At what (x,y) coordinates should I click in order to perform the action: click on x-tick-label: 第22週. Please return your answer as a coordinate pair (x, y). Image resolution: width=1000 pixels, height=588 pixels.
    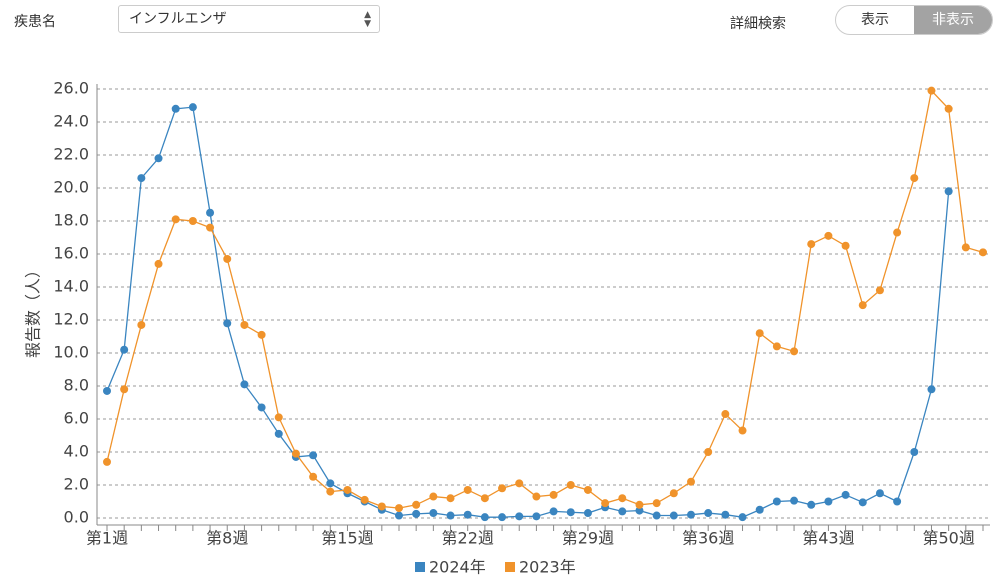
    Looking at the image, I should click on (468, 538).